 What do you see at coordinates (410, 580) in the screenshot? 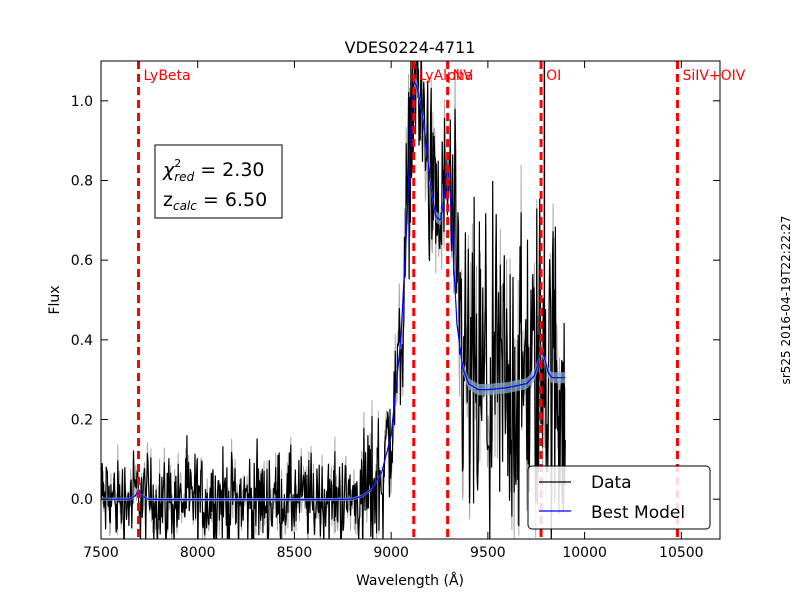
I see `x-axis-label: Wavelength (Å)` at bounding box center [410, 580].